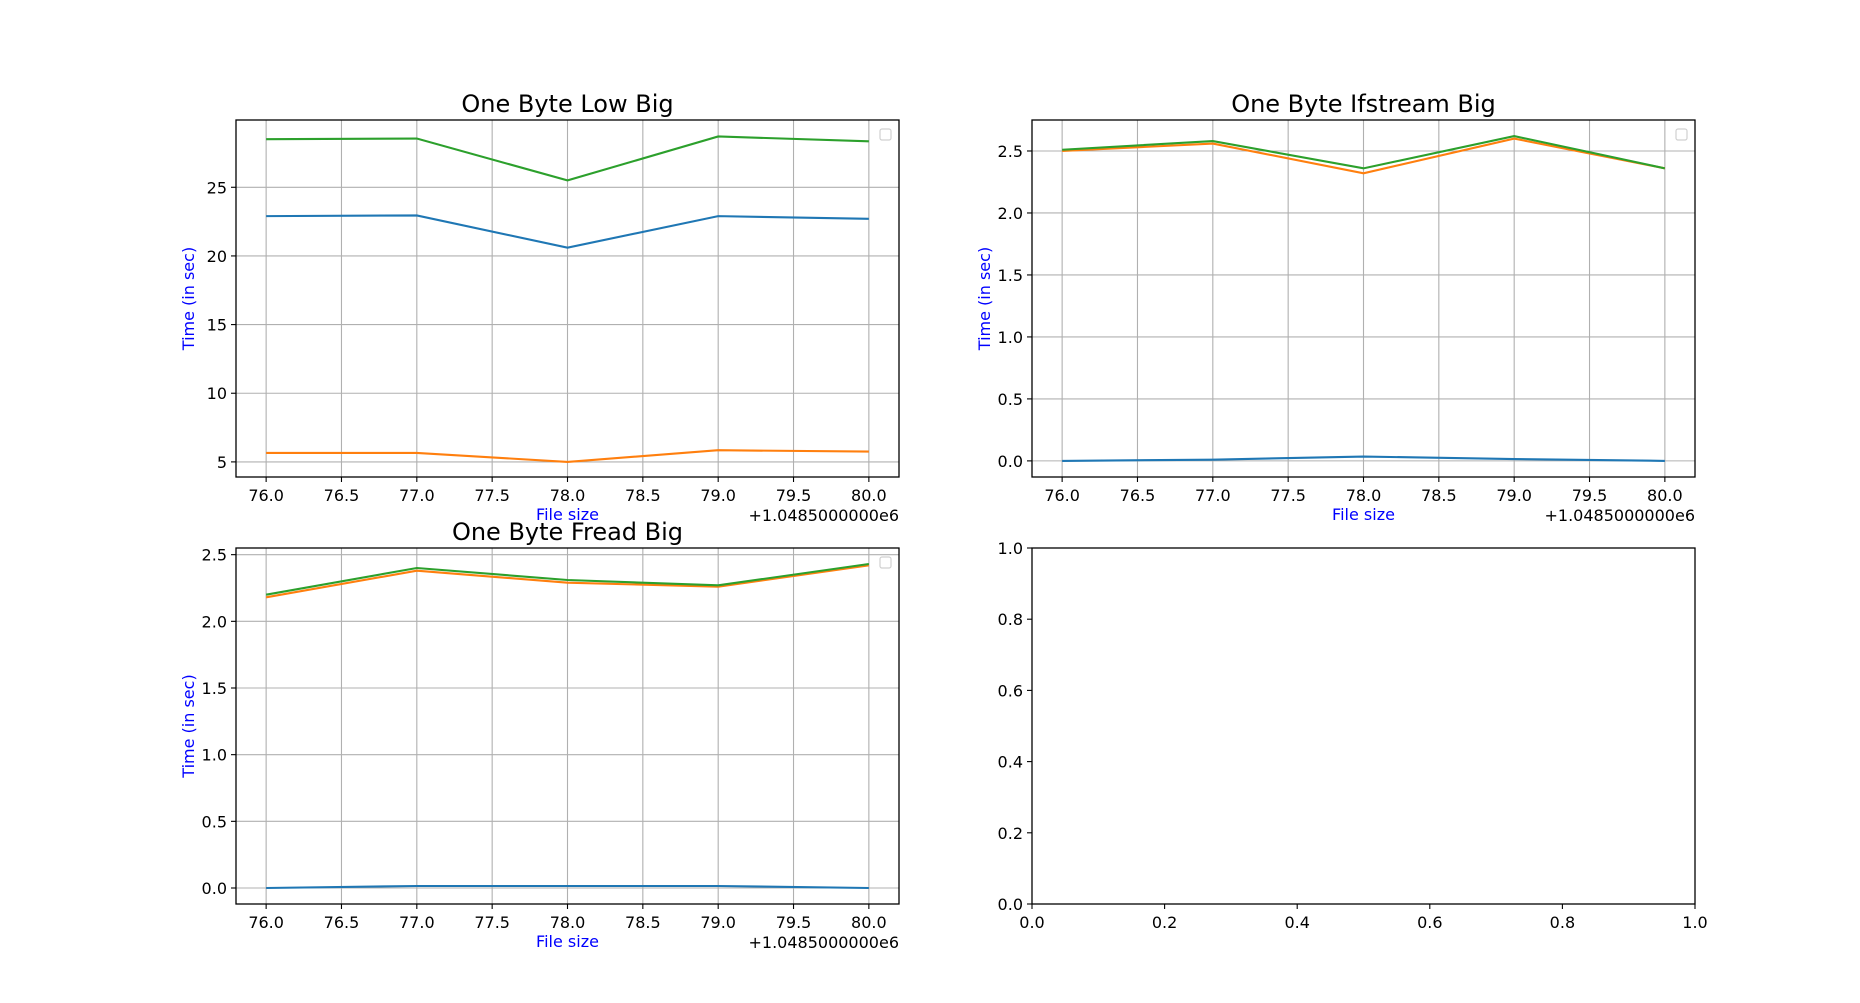 This screenshot has width=1860, height=1003. Describe the element at coordinates (567, 104) in the screenshot. I see `subplot-title: One Byte Low Big` at that location.